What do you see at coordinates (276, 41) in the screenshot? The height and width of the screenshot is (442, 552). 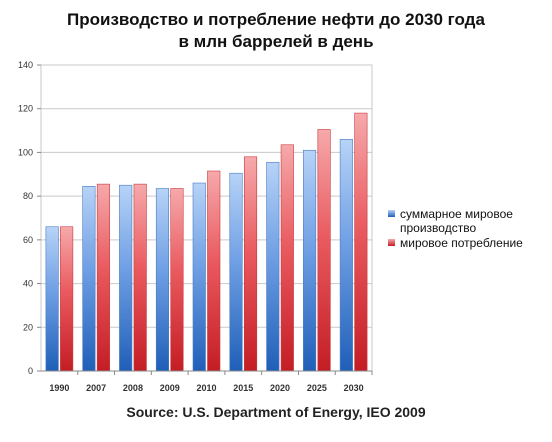 I see `chart-title-line2: в млн баррелей в день` at bounding box center [276, 41].